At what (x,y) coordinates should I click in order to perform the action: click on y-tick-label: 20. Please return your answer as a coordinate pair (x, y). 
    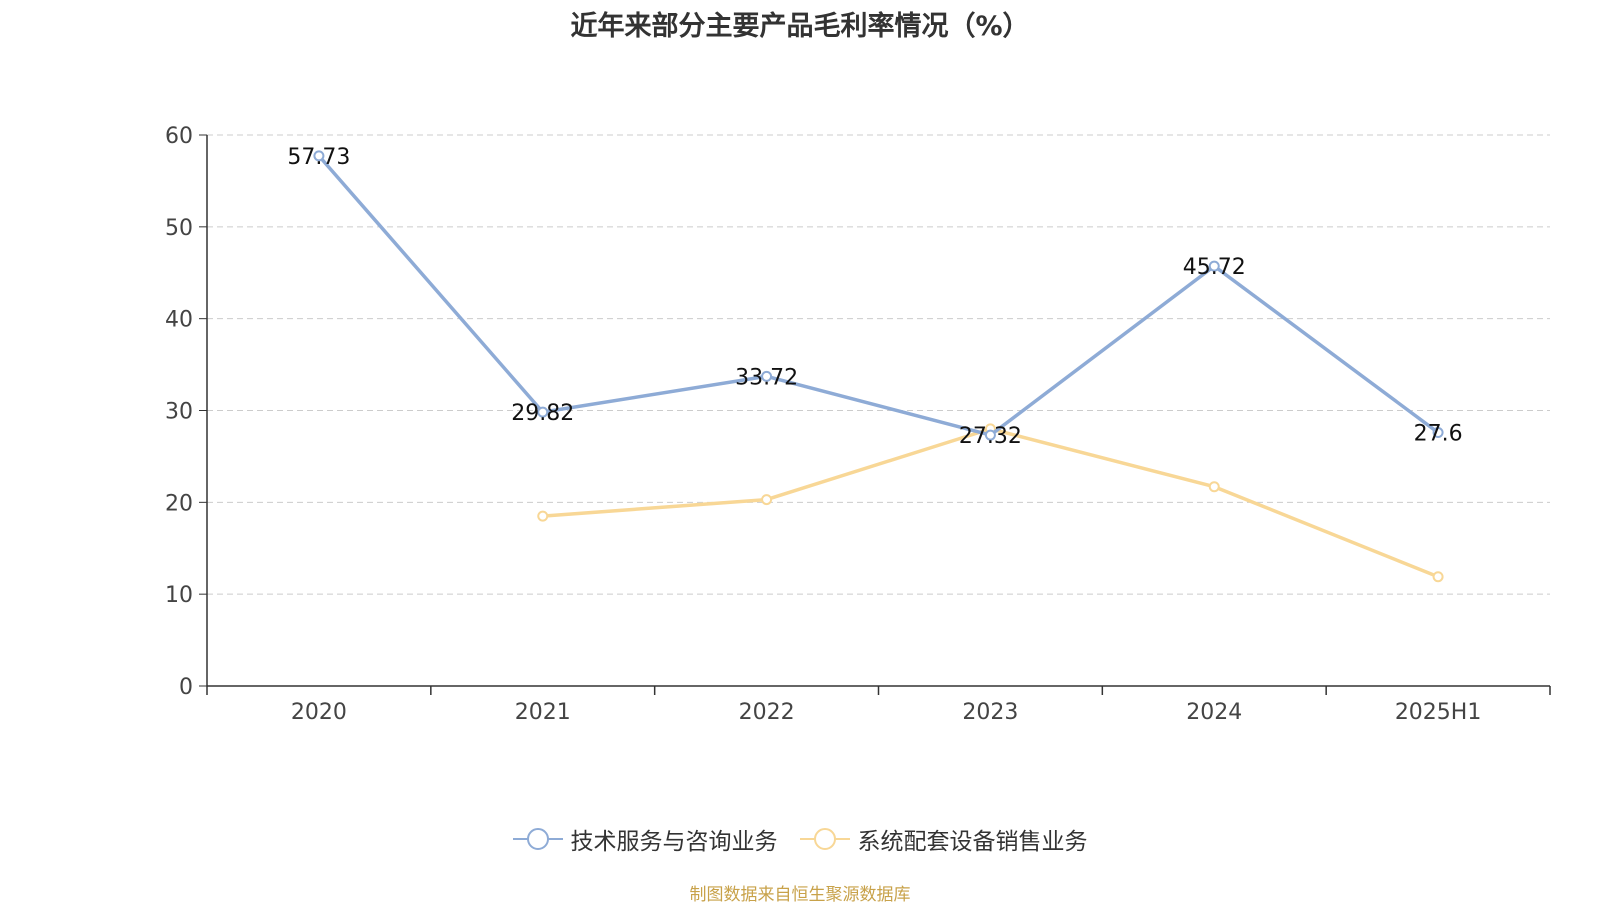
    Looking at the image, I should click on (179, 503).